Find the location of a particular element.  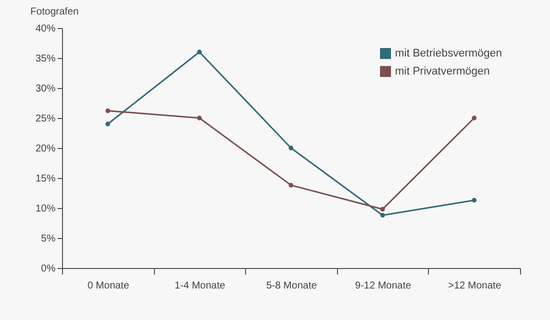

x-tick-label: 1-4 Monate is located at coordinates (200, 286).